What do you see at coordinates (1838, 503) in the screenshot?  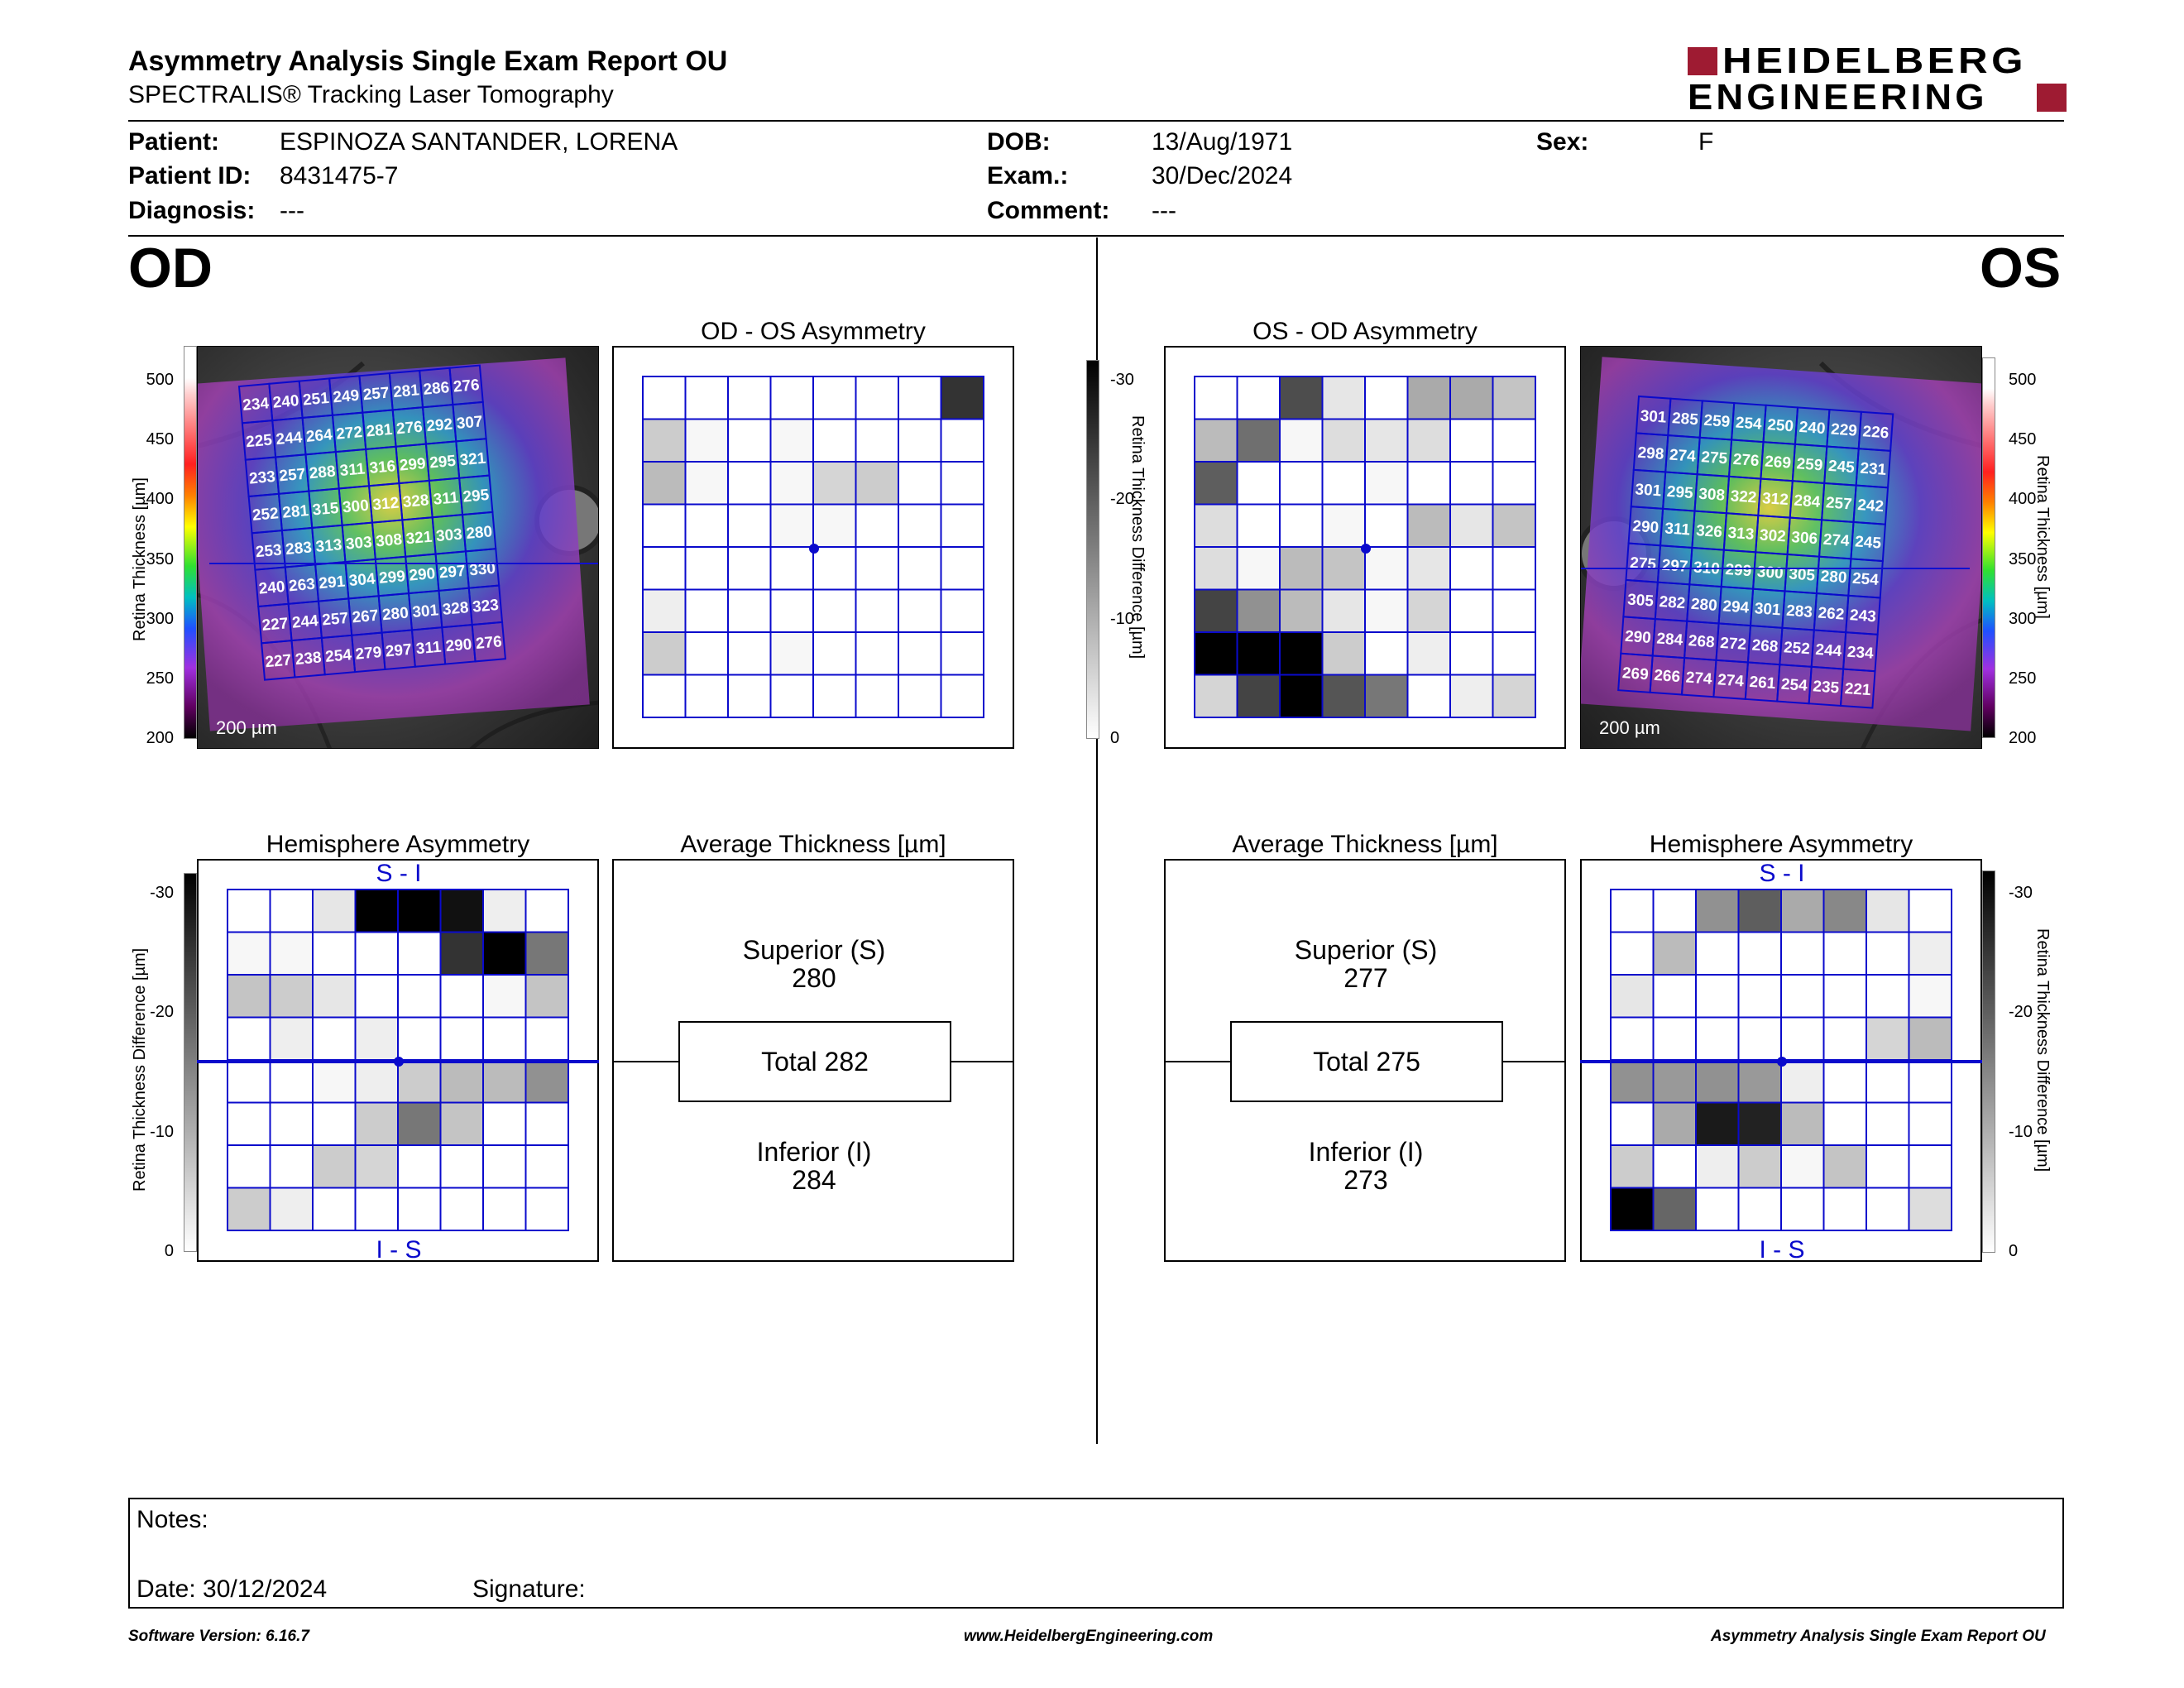 I see `os-thickness-value: 257` at bounding box center [1838, 503].